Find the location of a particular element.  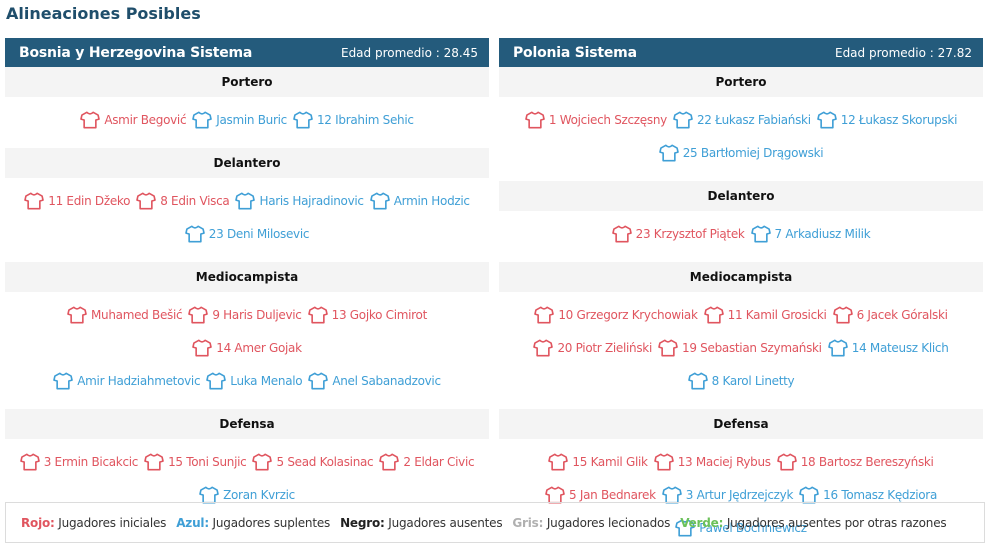

player-row: 8 Karol Linetty is located at coordinates (741, 383).